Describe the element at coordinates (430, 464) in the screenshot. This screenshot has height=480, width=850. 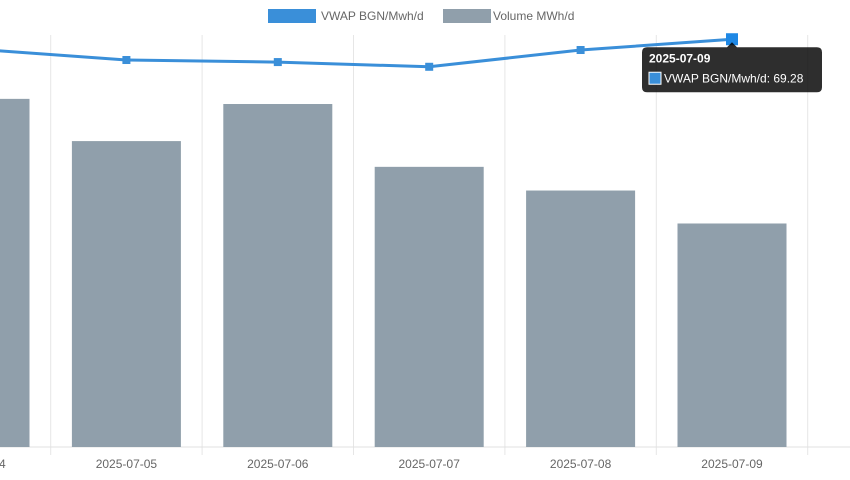
I see `x-tick-label: 2025-07-07` at that location.